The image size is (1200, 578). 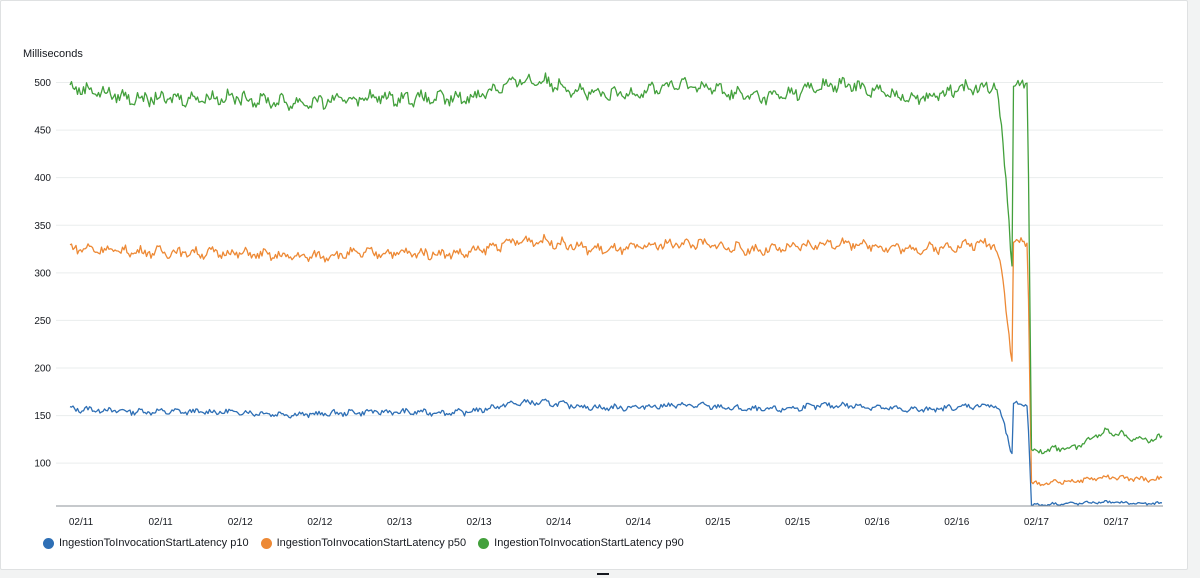 What do you see at coordinates (266, 543) in the screenshot?
I see `legend-swatch-p50` at bounding box center [266, 543].